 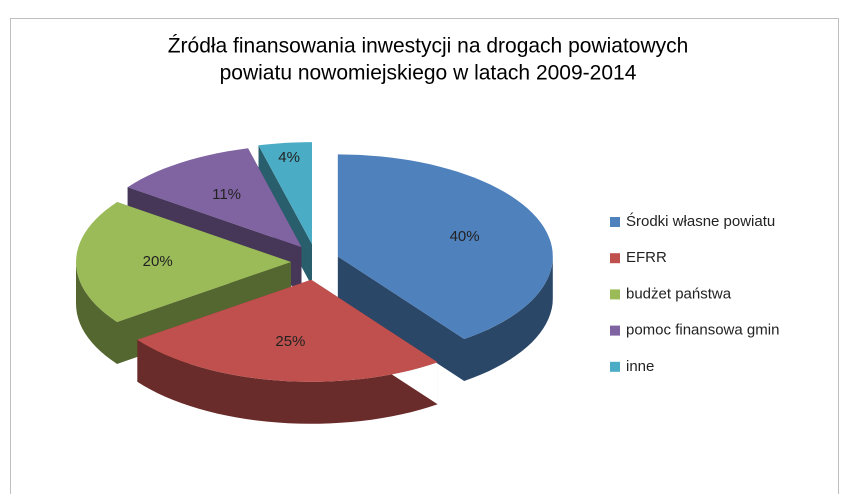 What do you see at coordinates (679, 293) in the screenshot?
I see `legend-label: budżet państwa` at bounding box center [679, 293].